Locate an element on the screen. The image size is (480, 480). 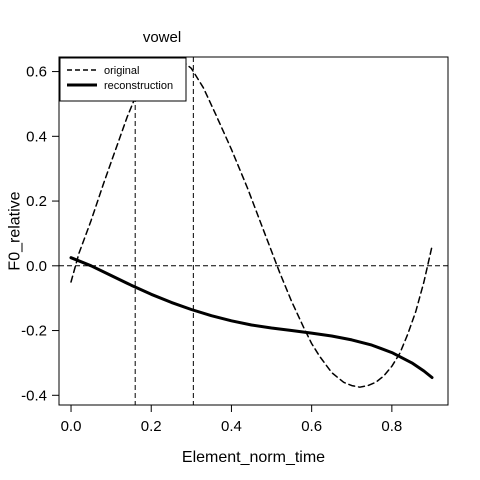
chart-title: vowel is located at coordinates (162, 37).